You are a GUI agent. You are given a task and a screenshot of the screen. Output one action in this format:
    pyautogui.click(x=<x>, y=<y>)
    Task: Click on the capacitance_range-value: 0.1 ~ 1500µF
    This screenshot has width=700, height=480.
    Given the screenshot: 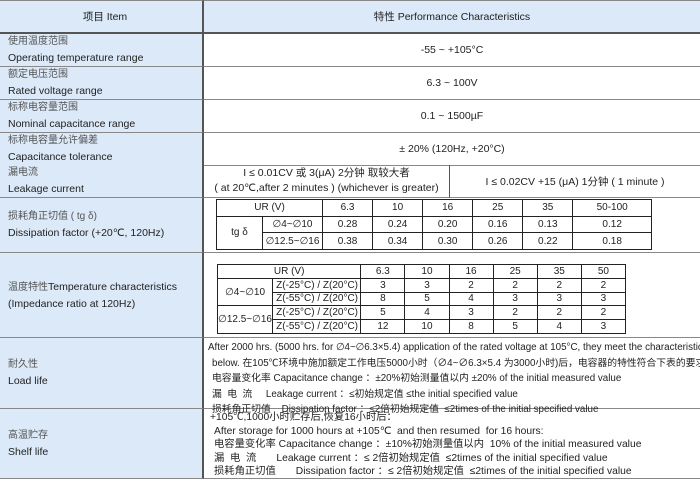 What is the action you would take?
    pyautogui.click(x=452, y=116)
    